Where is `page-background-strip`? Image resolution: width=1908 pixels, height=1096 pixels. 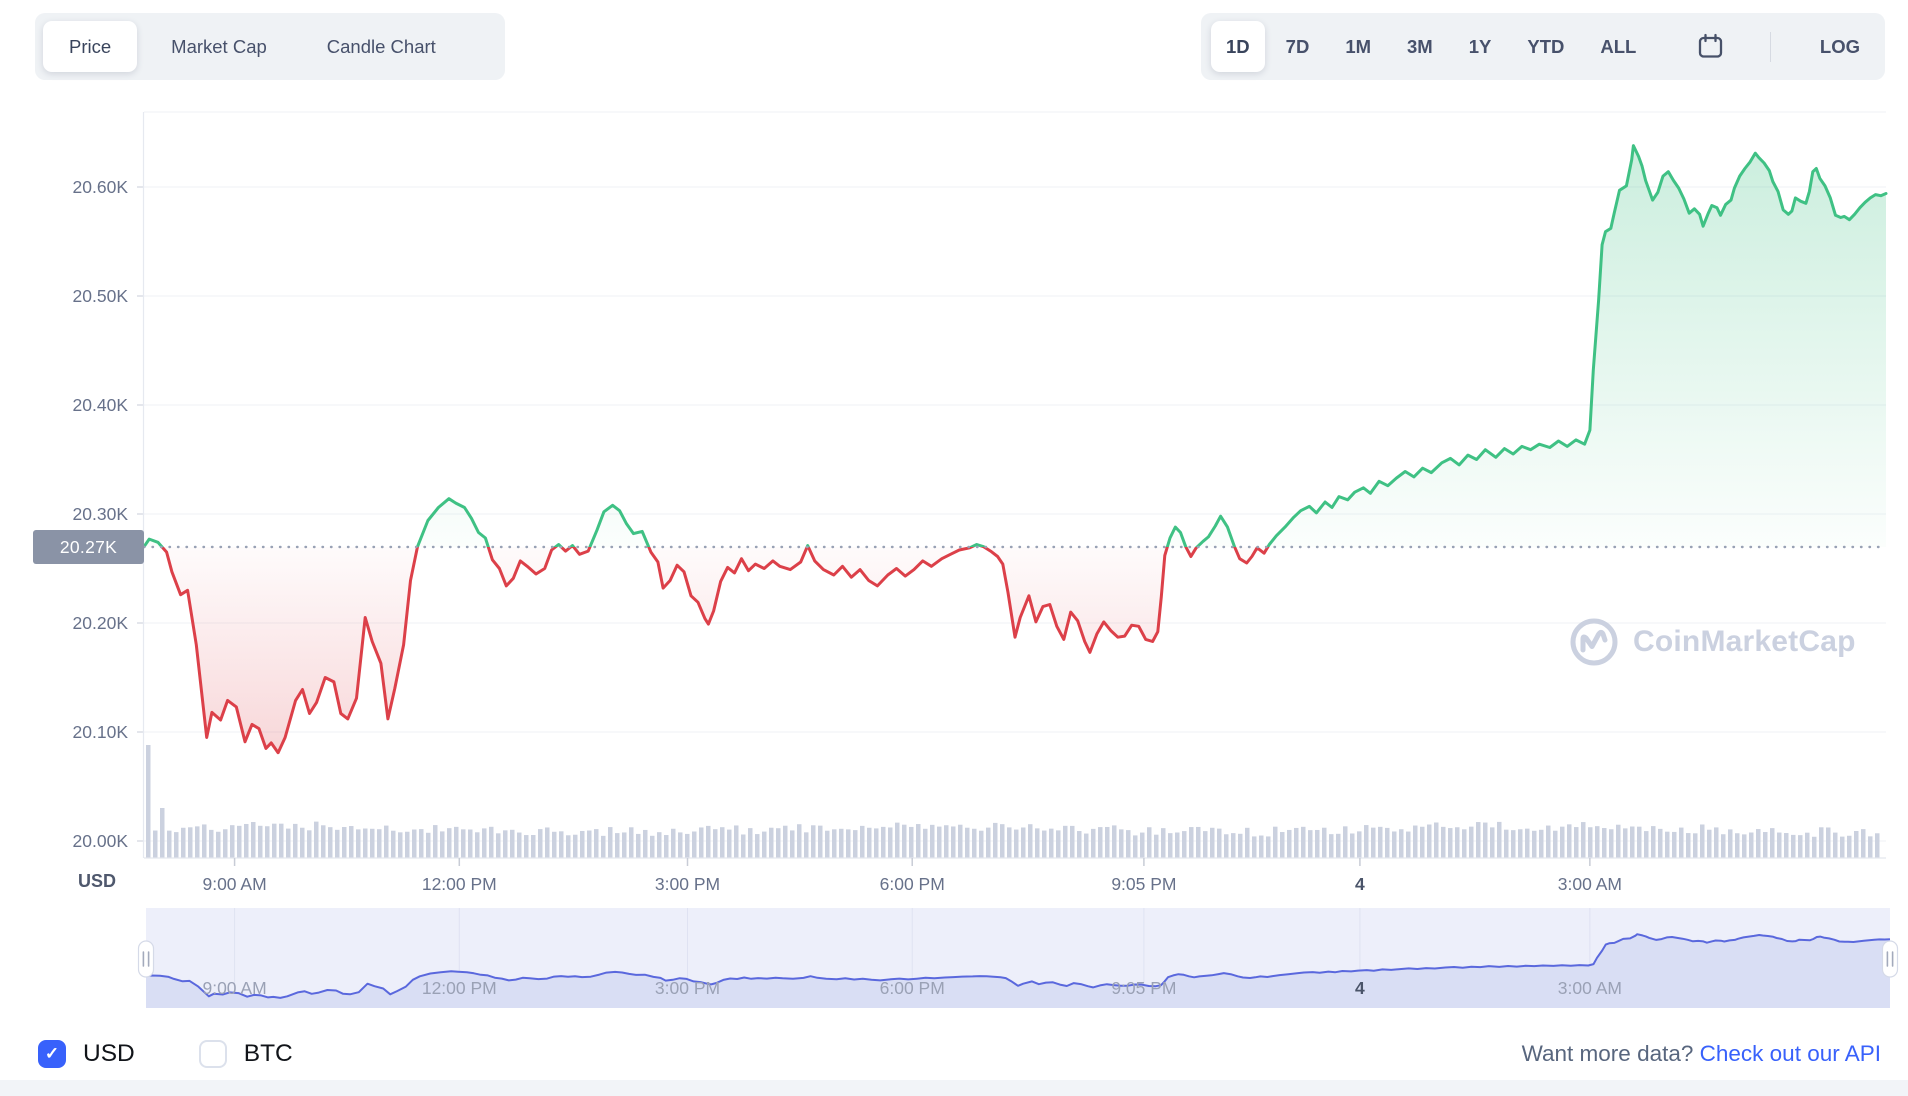
page-background-strip is located at coordinates (954, 1088).